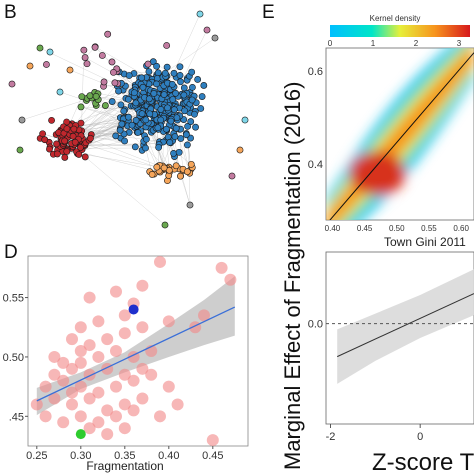  I want to click on marginal-plot-frame, so click(399, 338).